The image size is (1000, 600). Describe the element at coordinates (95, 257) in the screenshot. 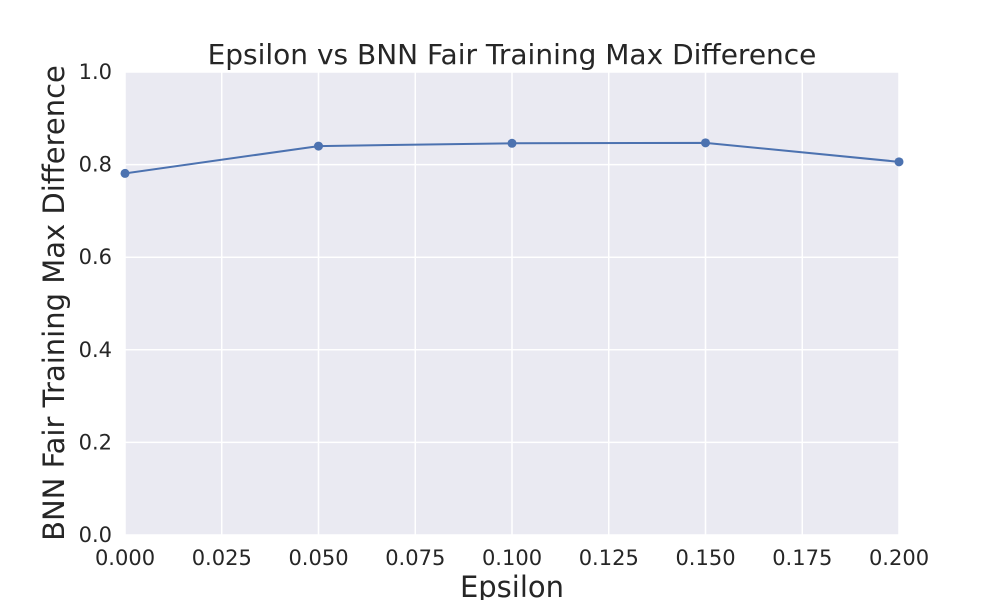

I see `y-tick-label: 0.6` at that location.